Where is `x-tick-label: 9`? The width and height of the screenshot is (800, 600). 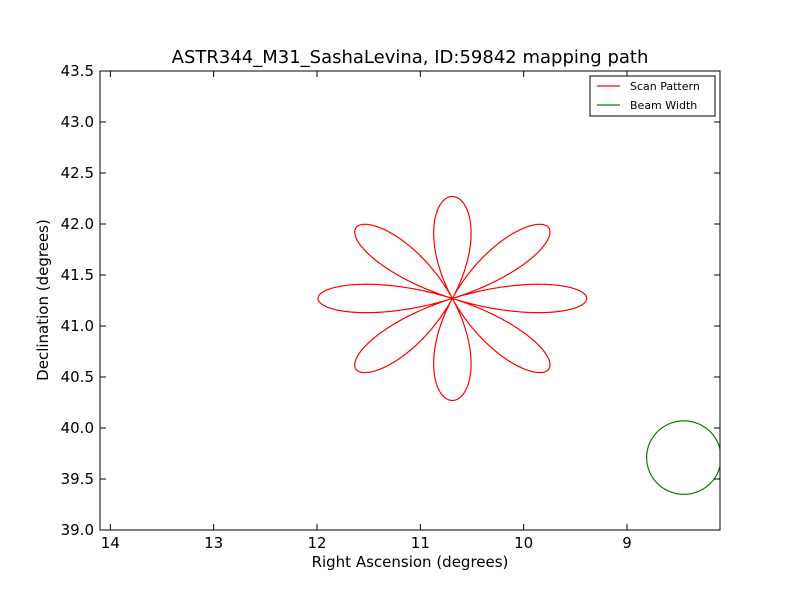 x-tick-label: 9 is located at coordinates (627, 543).